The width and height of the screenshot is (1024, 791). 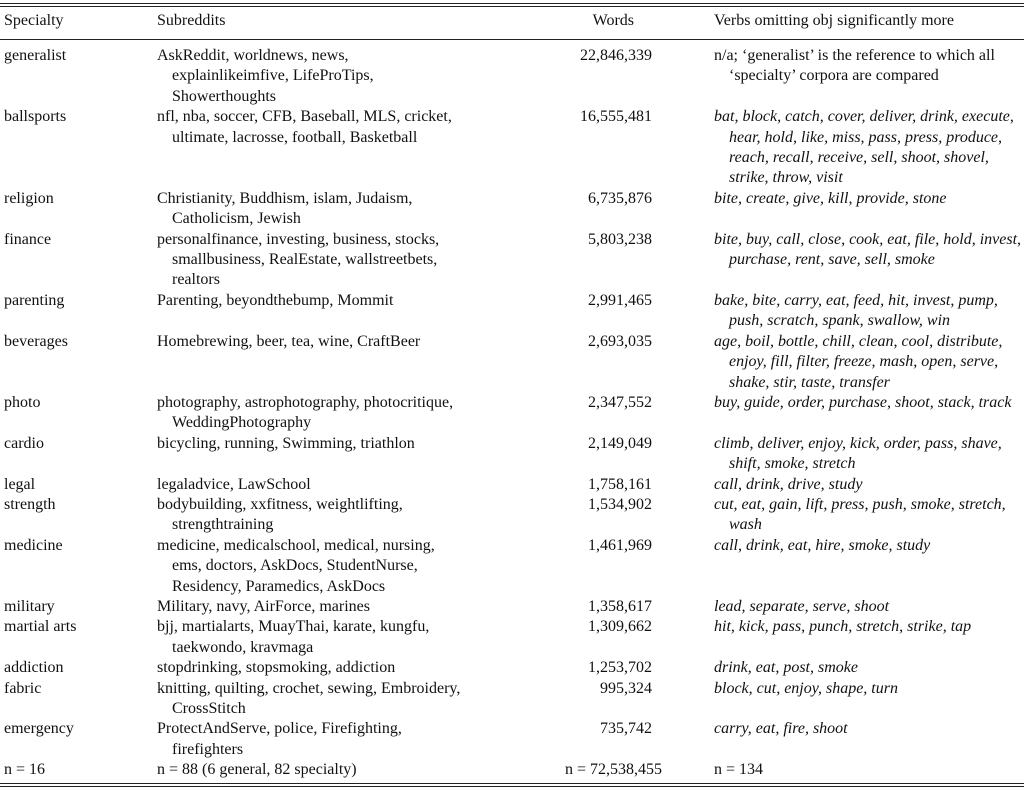 I want to click on specialty-cell: ballsports, so click(x=35, y=117).